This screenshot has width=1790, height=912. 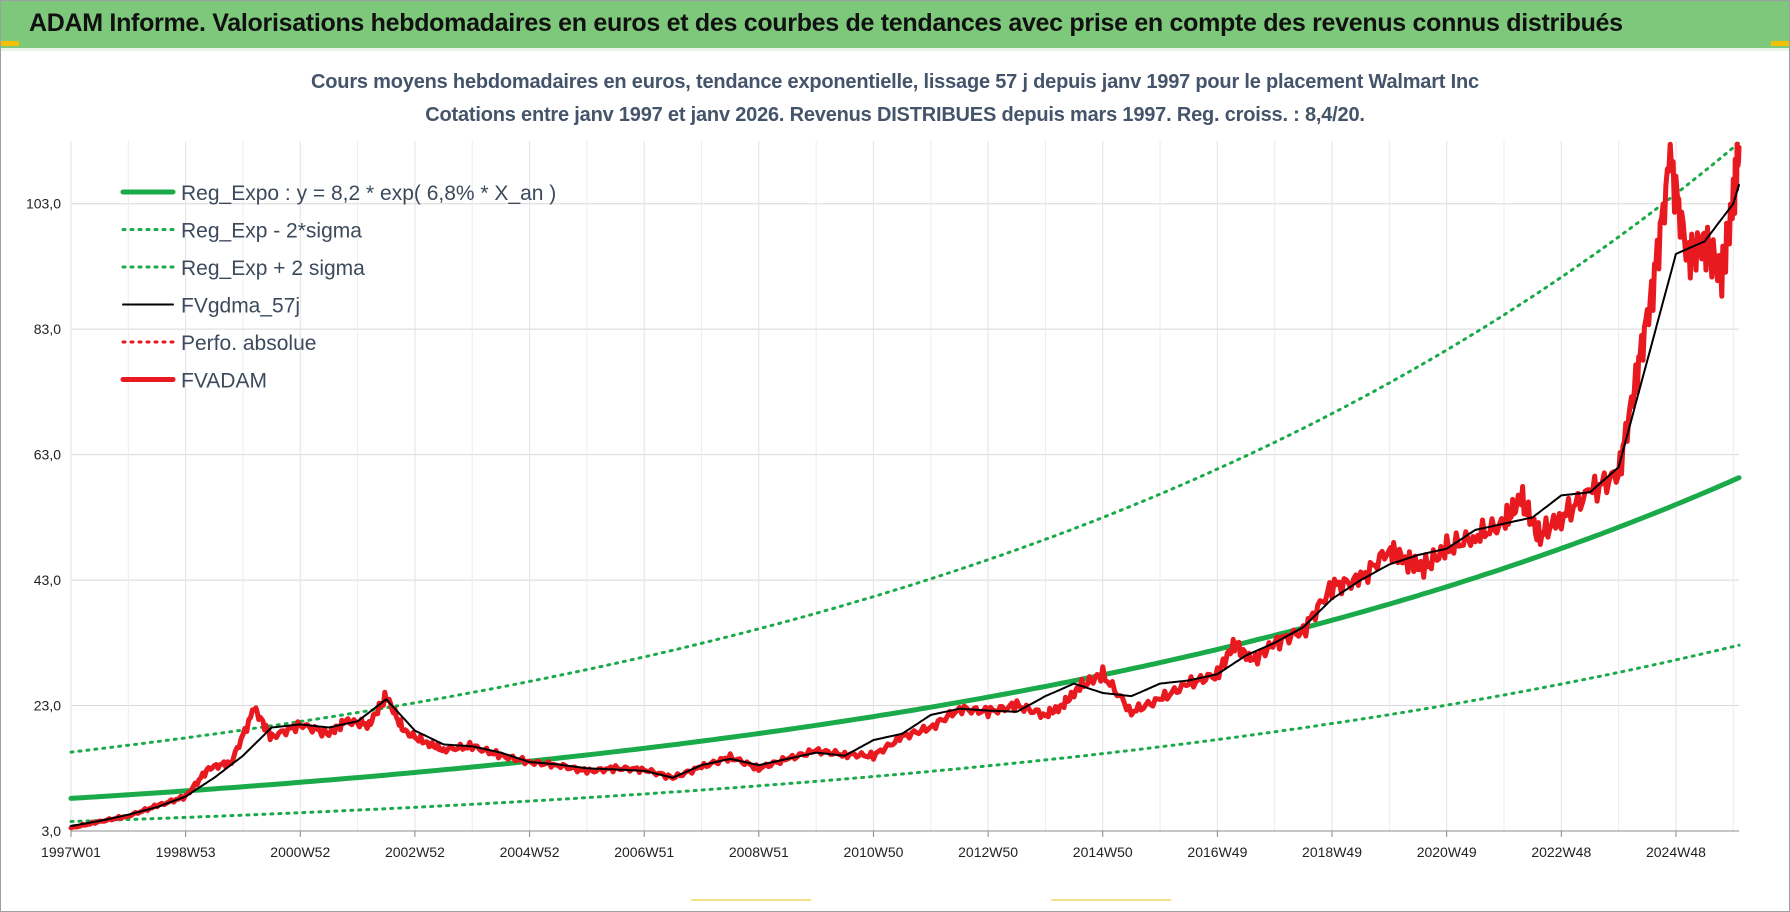 I want to click on legend-entry-label: Reg_Exp - 2*sigma, so click(x=271, y=231).